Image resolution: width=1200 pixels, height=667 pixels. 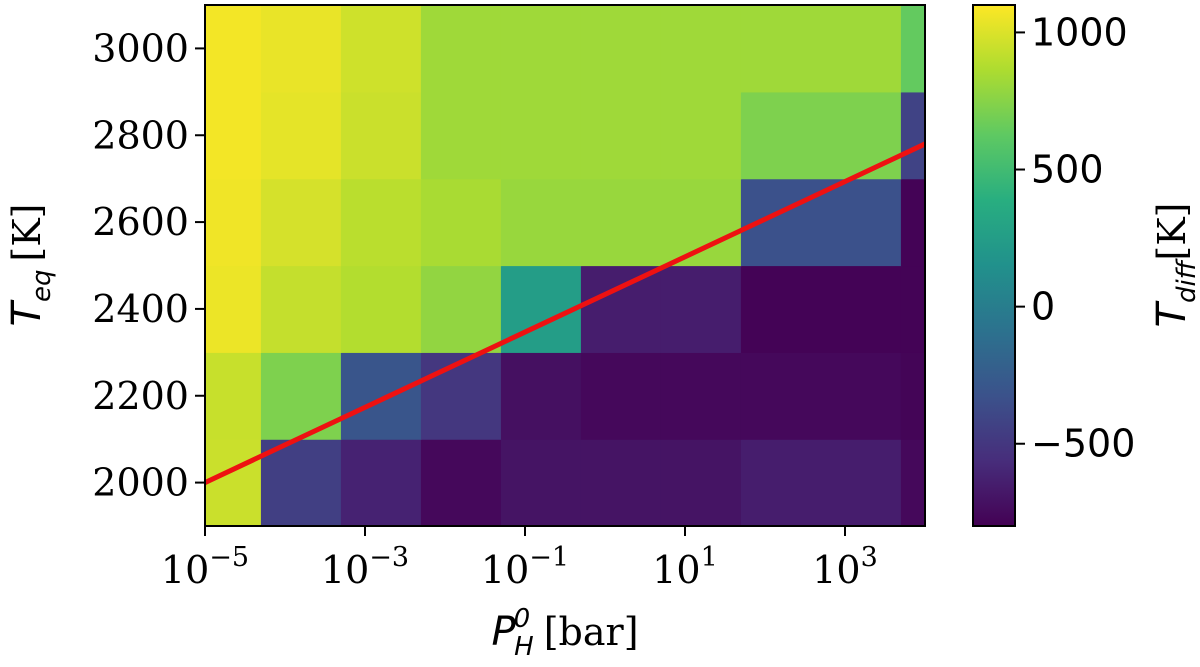 I want to click on y-tick-label: 2400, so click(x=140, y=309).